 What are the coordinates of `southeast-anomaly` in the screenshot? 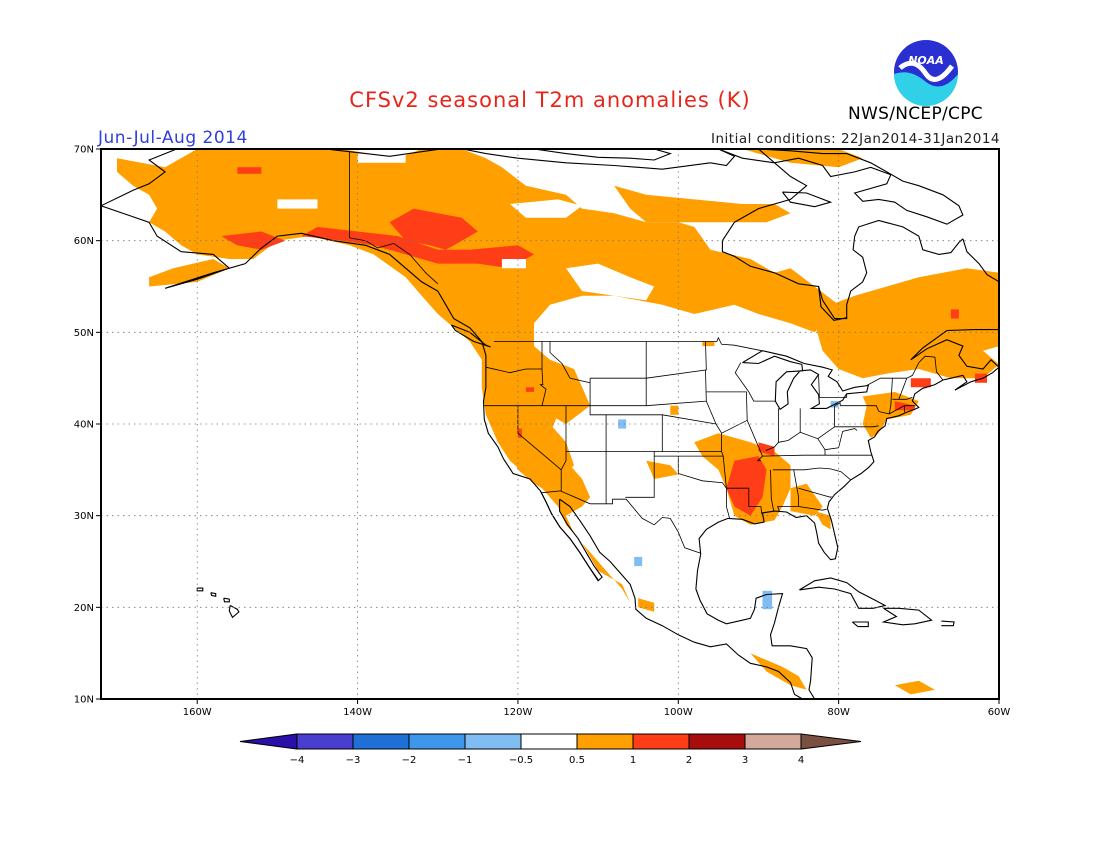 It's located at (806, 499).